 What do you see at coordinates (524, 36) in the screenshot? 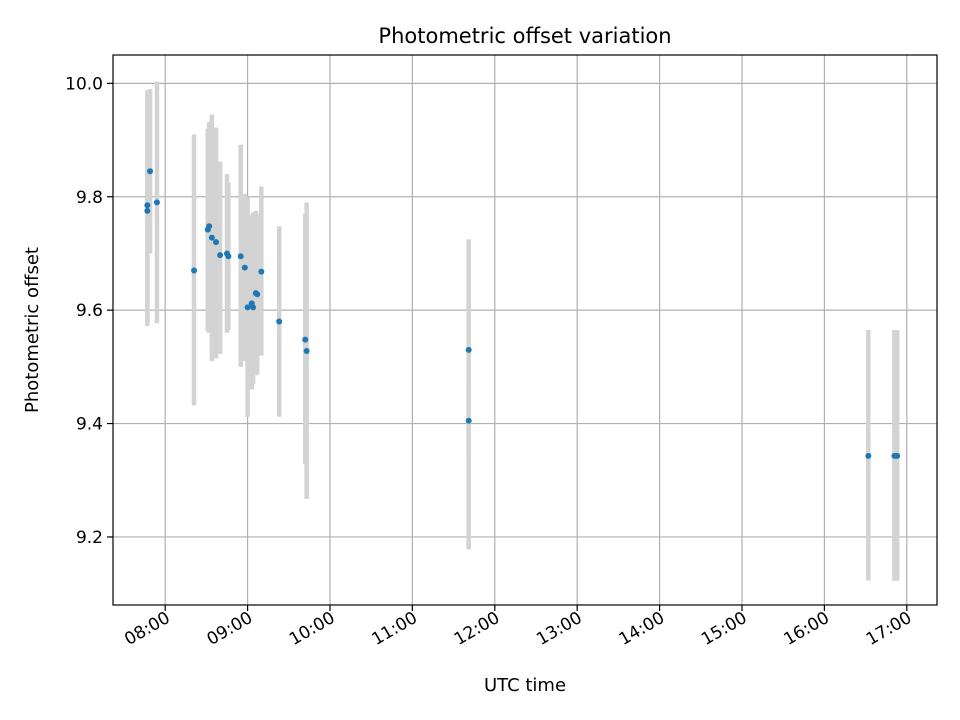
I see `chart-title: Photometric offset variation` at bounding box center [524, 36].